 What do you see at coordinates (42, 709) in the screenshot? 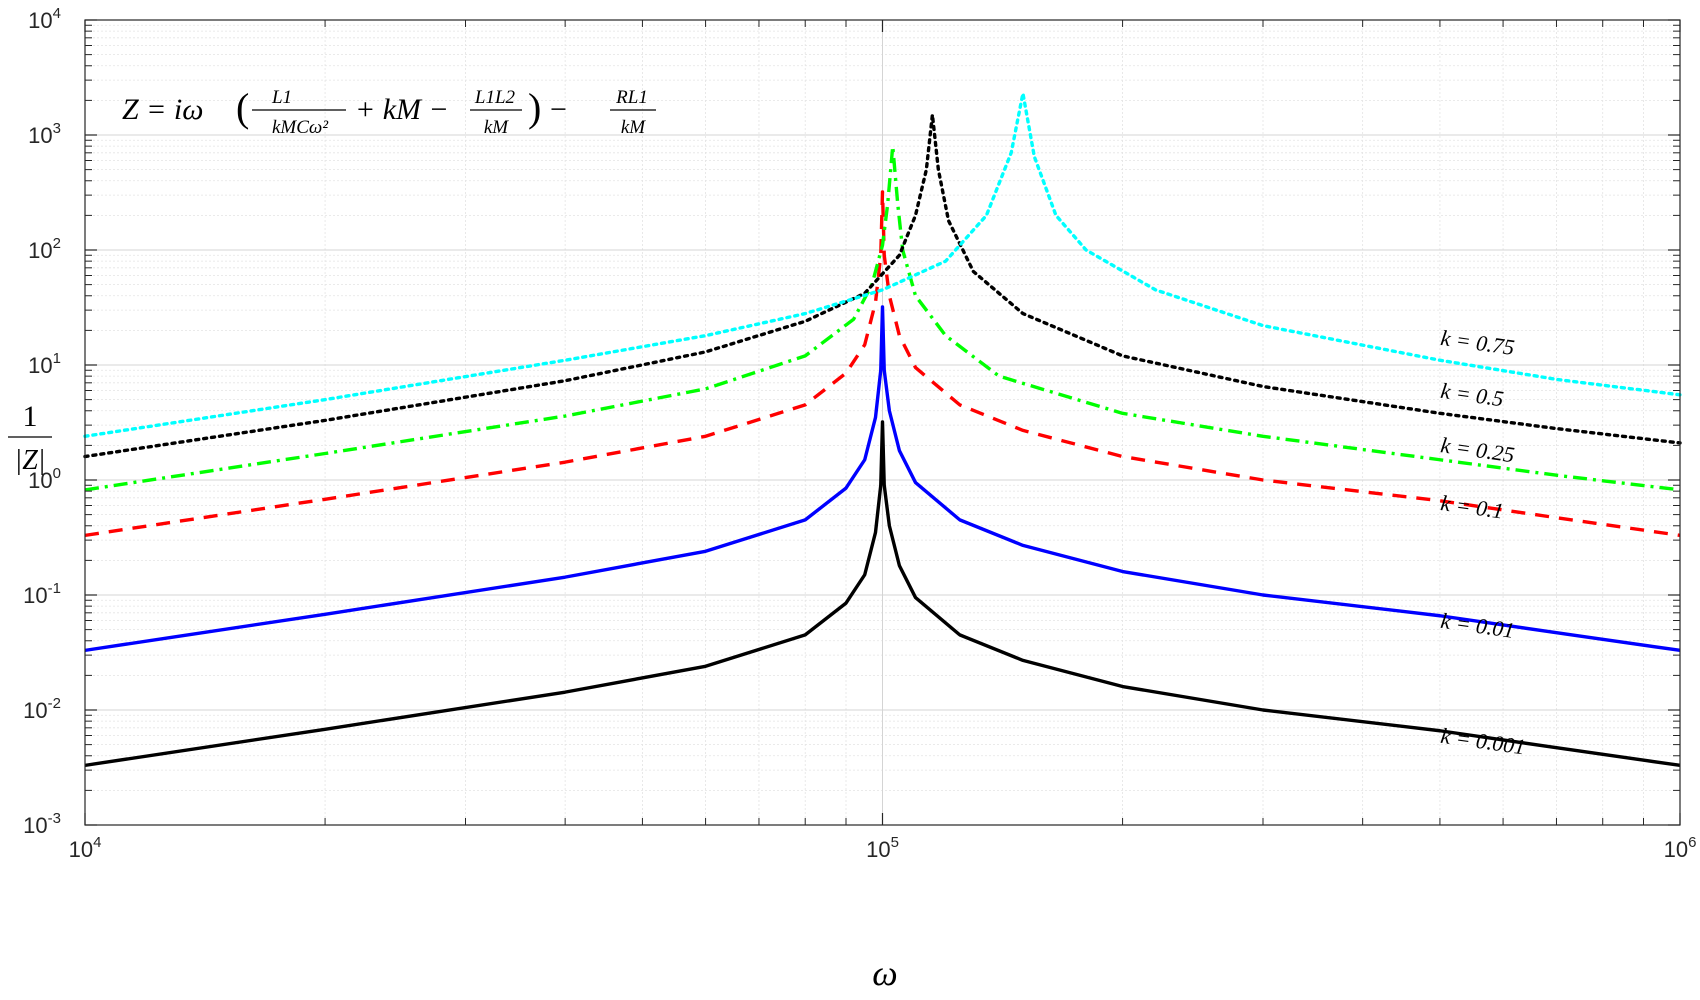
I see `y-tick-label: 10⁻²` at bounding box center [42, 709].